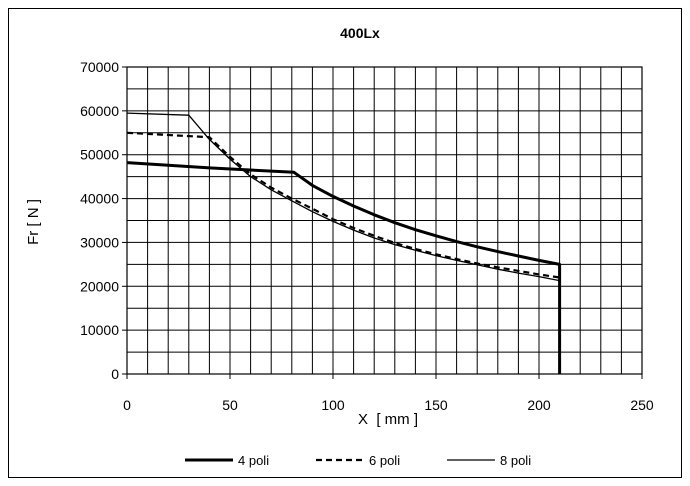 The height and width of the screenshot is (486, 690). I want to click on y-tick-label: 50000, so click(99, 155).